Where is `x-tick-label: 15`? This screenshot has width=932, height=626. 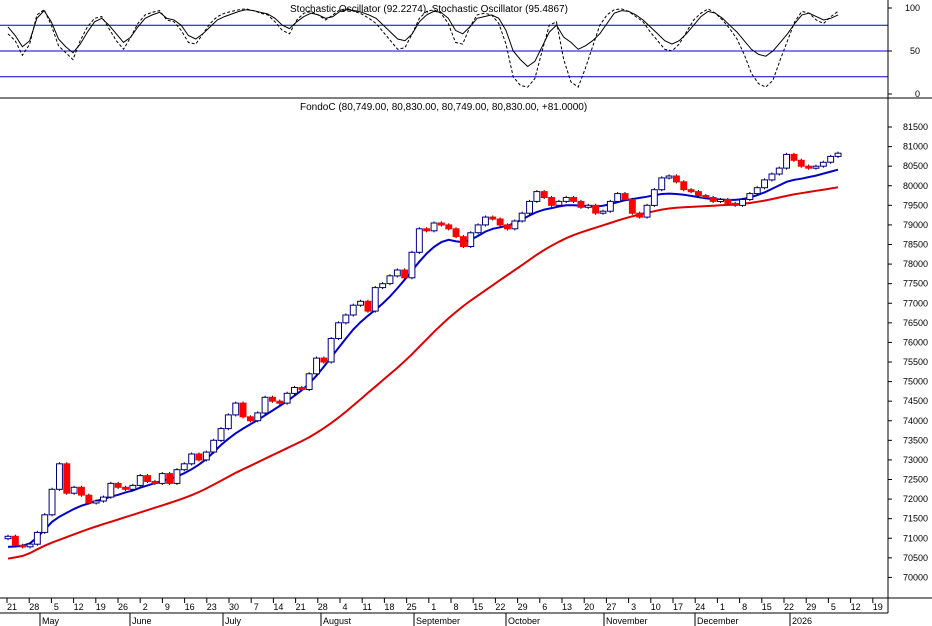 x-tick-label: 15 is located at coordinates (767, 607).